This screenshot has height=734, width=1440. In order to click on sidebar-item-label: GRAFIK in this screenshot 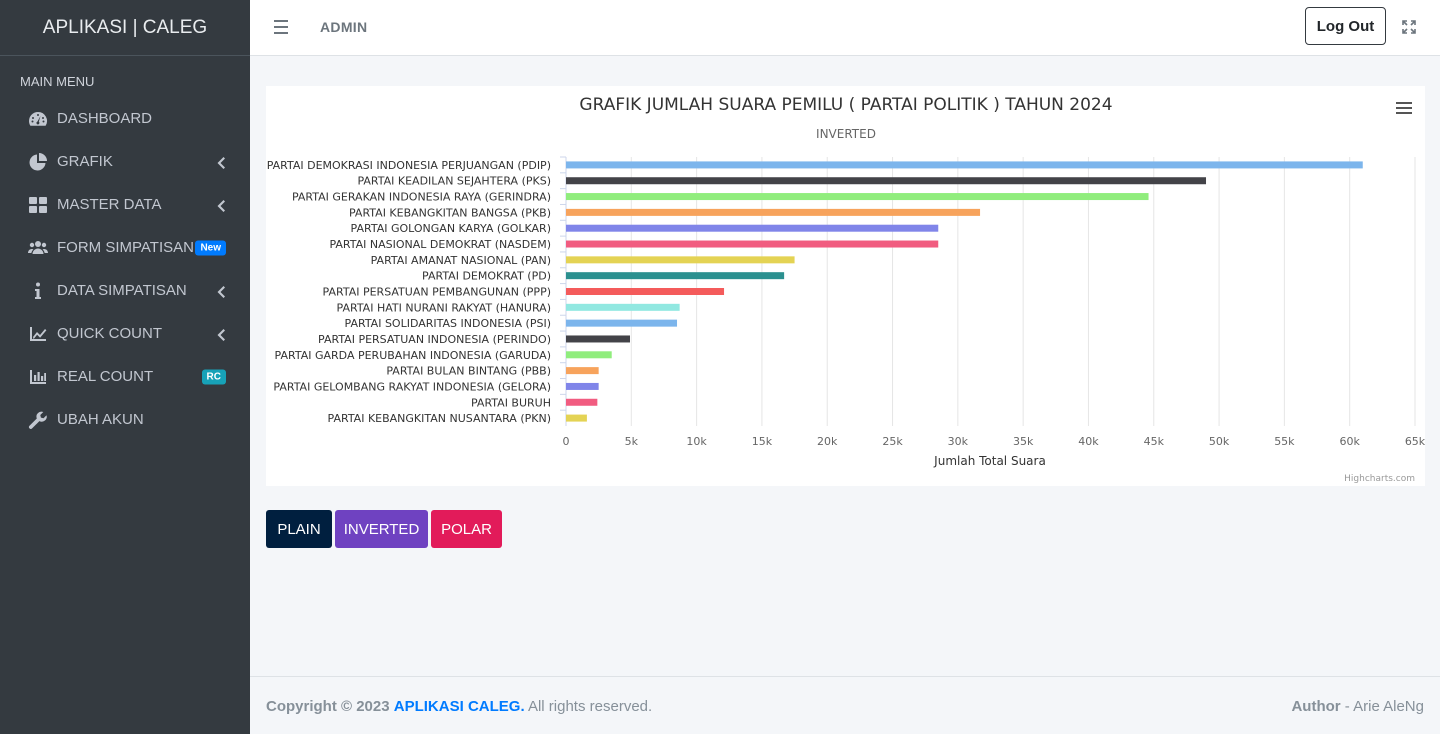, I will do `click(85, 161)`.